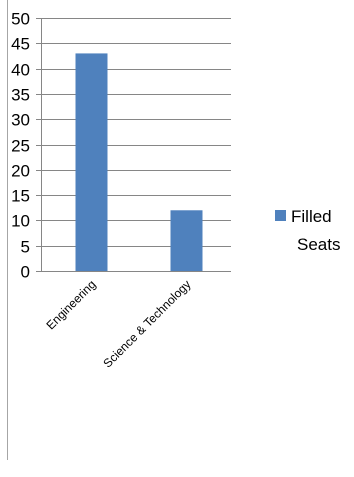  Describe the element at coordinates (25, 272) in the screenshot. I see `y-tick-label: 0` at that location.